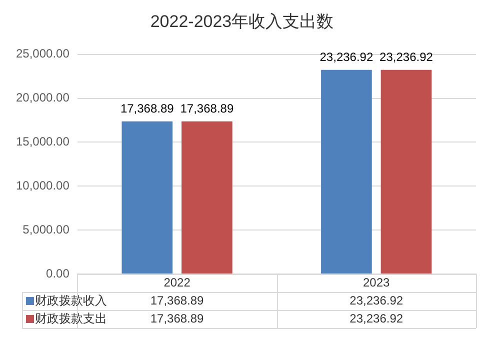 The height and width of the screenshot is (346, 486). What do you see at coordinates (43, 53) in the screenshot?
I see `y-tick-label: 25,000.00` at bounding box center [43, 53].